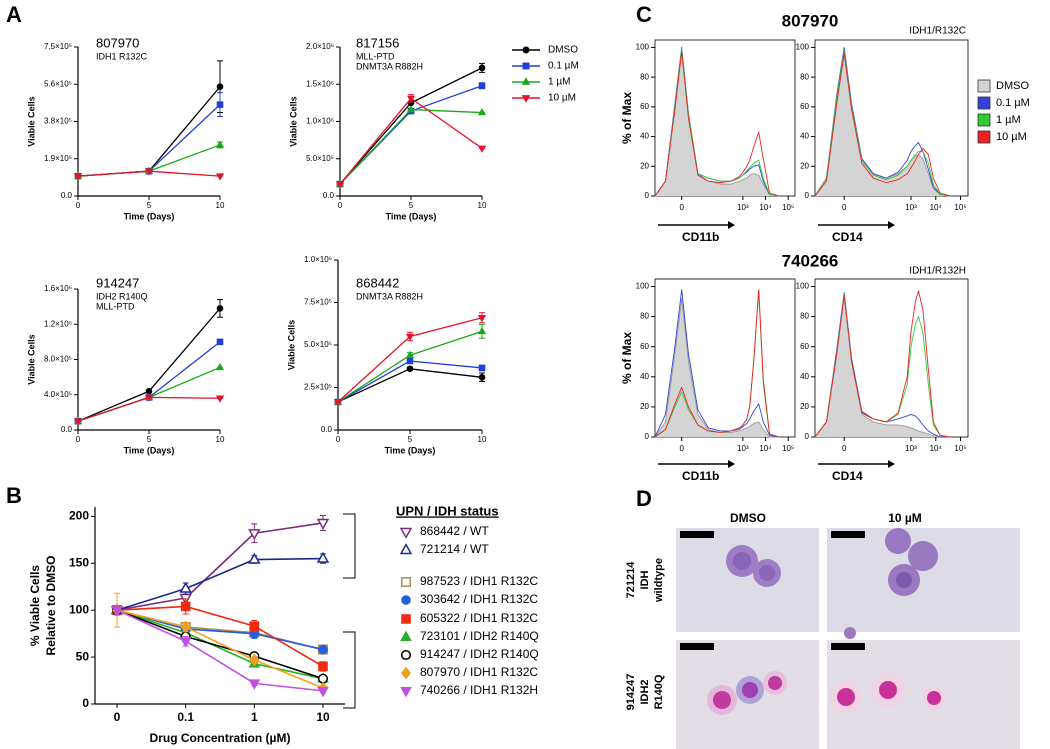 Image resolution: width=1050 pixels, height=749 pixels. What do you see at coordinates (847, 476) in the screenshot?
I see `x-axis-label: CD14` at bounding box center [847, 476].